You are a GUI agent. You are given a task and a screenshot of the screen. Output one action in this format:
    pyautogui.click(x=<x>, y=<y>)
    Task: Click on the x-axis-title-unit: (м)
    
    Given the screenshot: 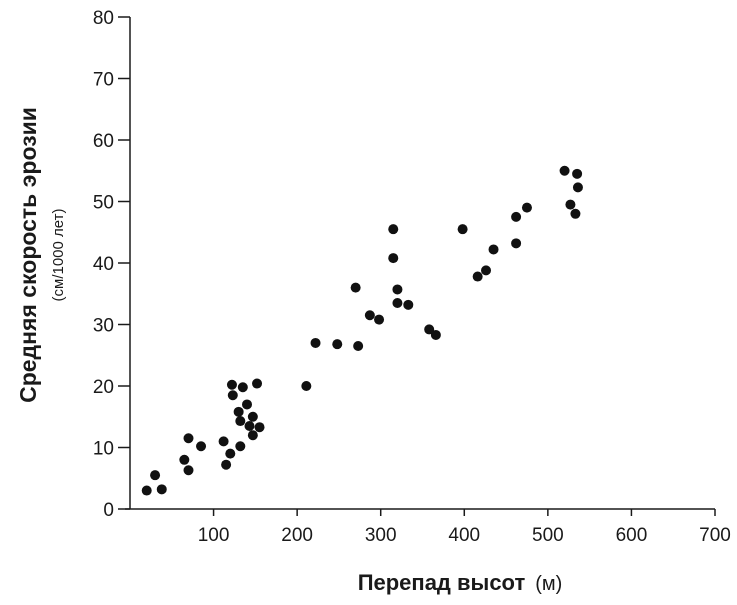 What is the action you would take?
    pyautogui.click(x=548, y=584)
    